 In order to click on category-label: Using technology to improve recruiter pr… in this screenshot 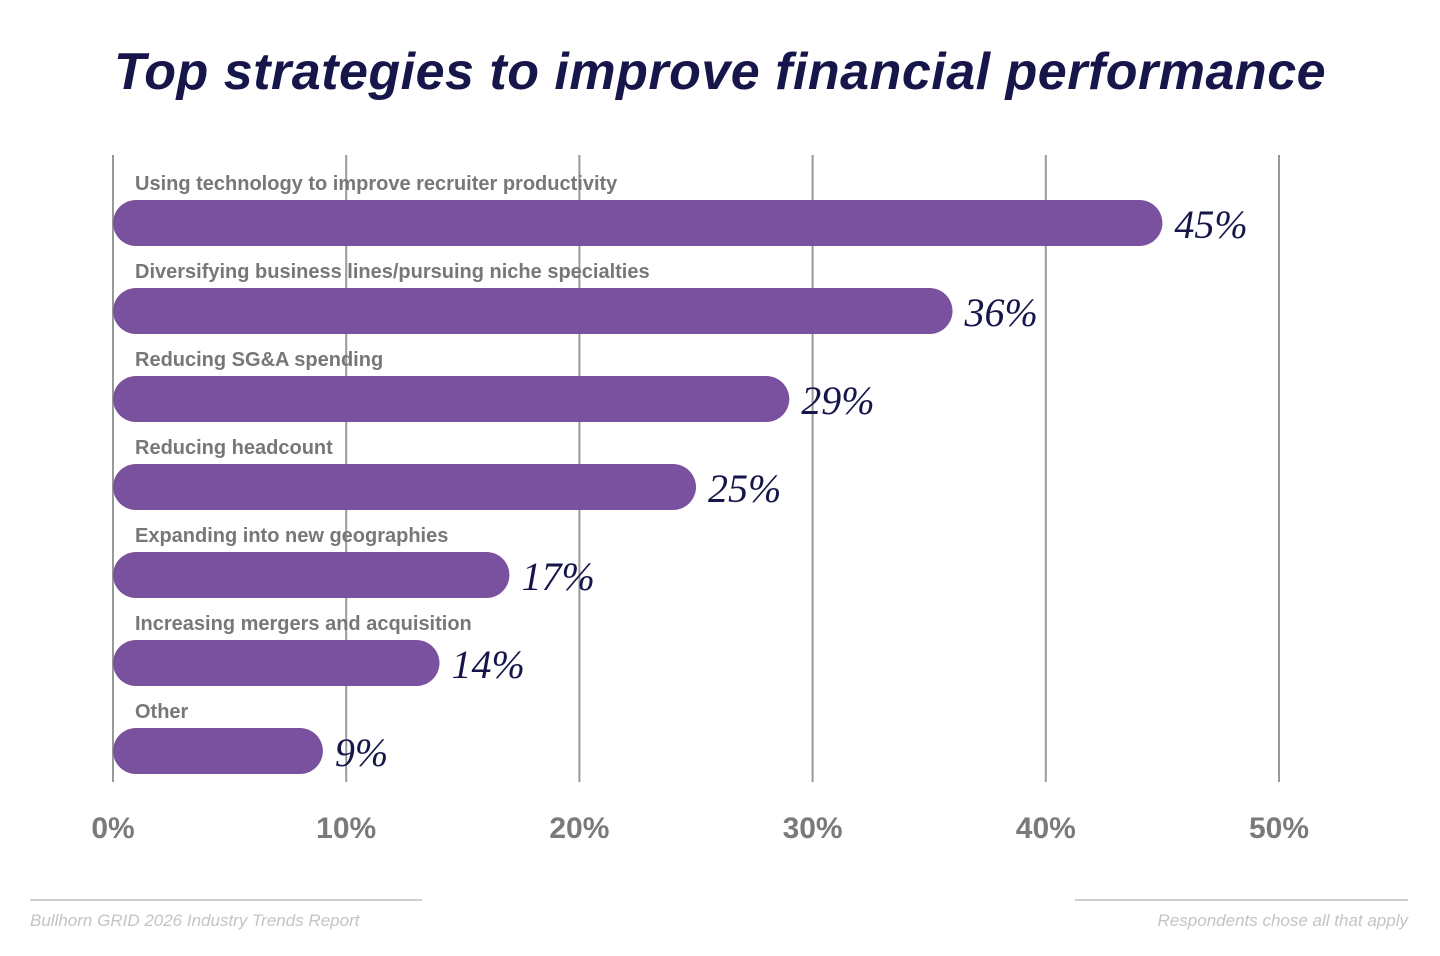, I will do `click(376, 184)`.